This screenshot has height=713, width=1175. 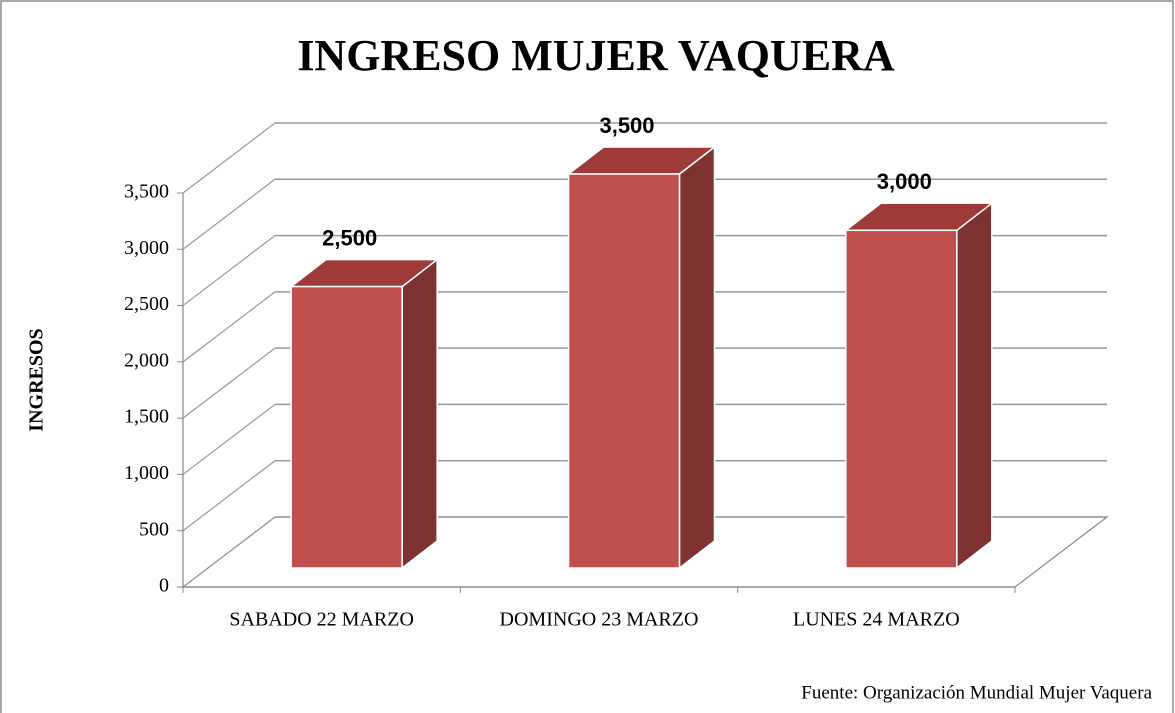 I want to click on y-tick-label: 500, so click(x=154, y=529).